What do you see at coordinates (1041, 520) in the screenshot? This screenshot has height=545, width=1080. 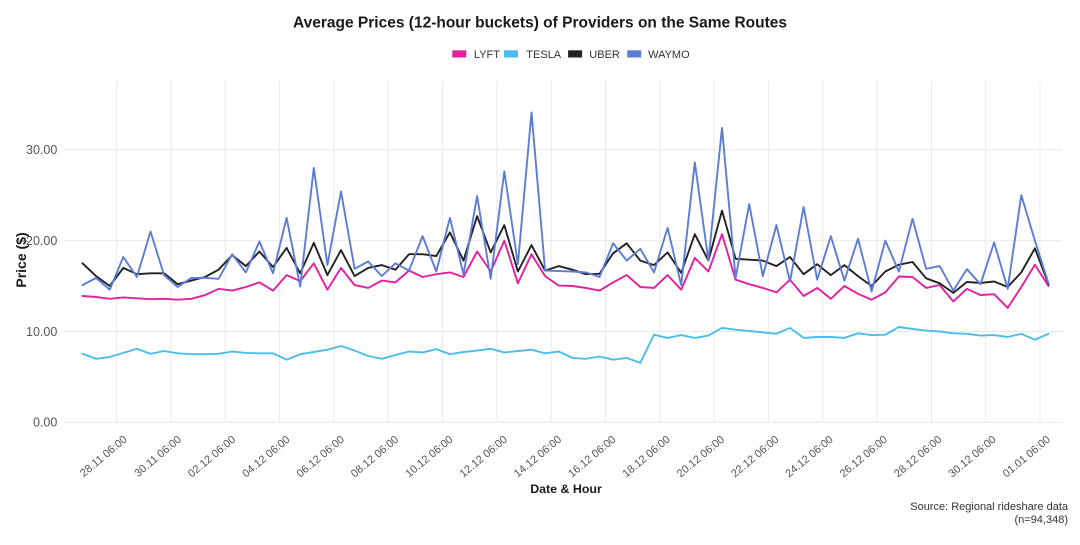 I see `svg-text: (n=94,348)` at bounding box center [1041, 520].